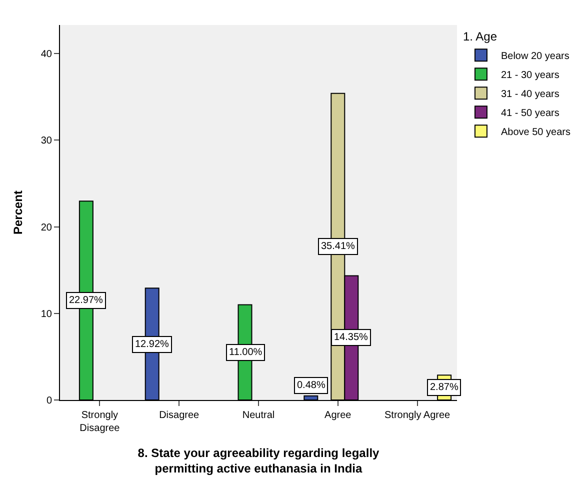 This screenshot has width=588, height=485. I want to click on legend-label: 31 - 40 years, so click(530, 94).